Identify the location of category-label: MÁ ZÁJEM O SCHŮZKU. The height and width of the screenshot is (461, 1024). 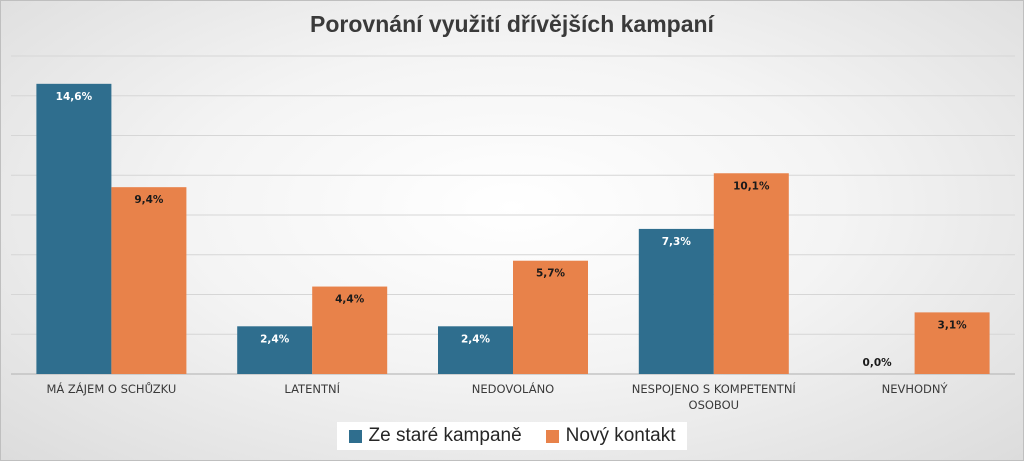
(111, 388).